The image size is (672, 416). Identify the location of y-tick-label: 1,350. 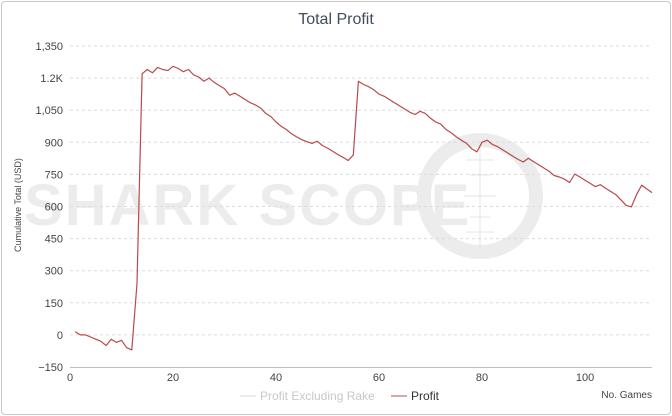
(49, 47).